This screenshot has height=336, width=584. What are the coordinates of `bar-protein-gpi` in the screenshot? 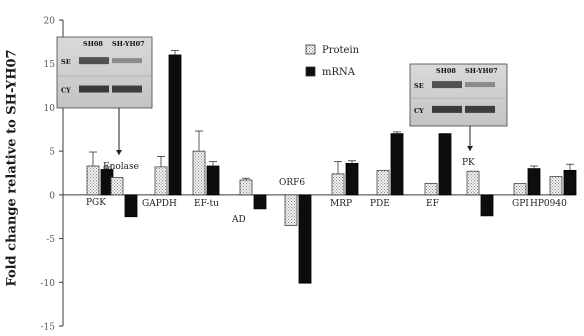 It's located at (520, 189).